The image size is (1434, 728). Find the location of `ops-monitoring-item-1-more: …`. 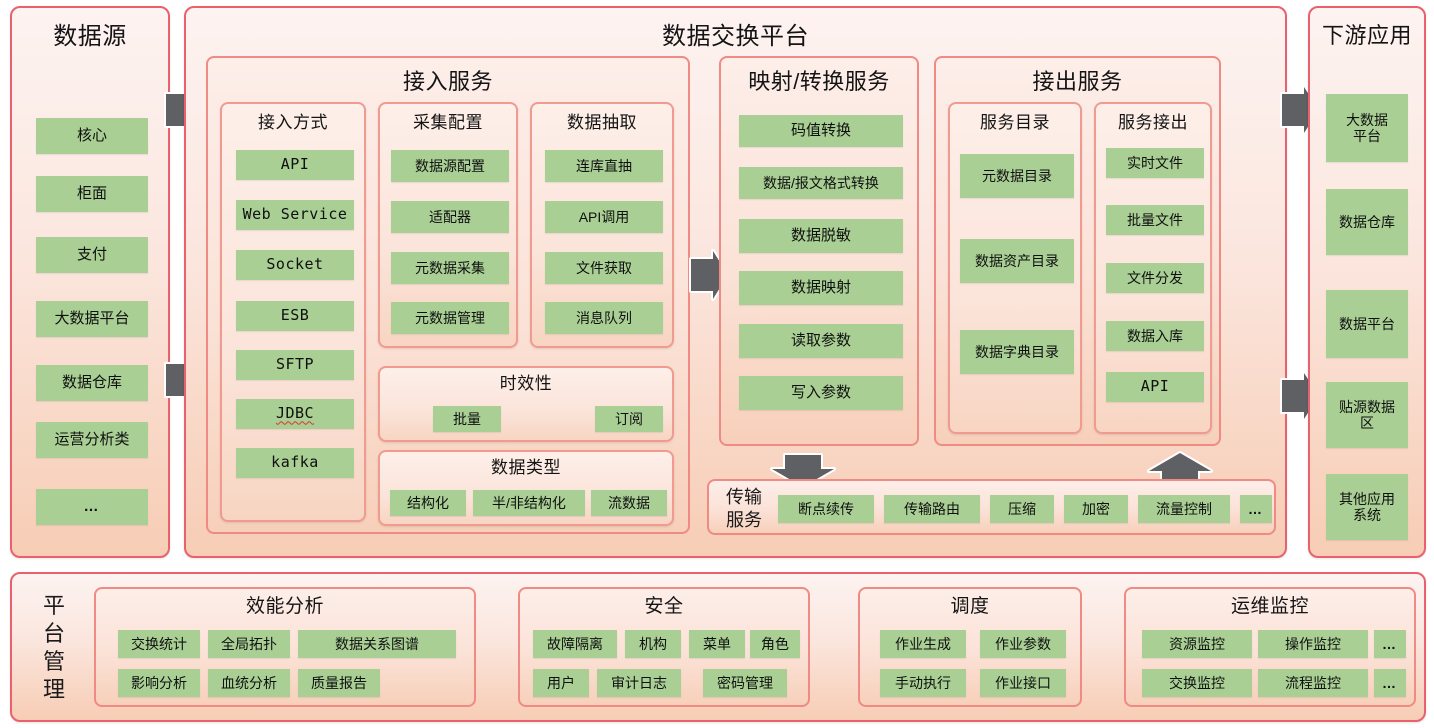

ops-monitoring-item-1-more: … is located at coordinates (1390, 683).